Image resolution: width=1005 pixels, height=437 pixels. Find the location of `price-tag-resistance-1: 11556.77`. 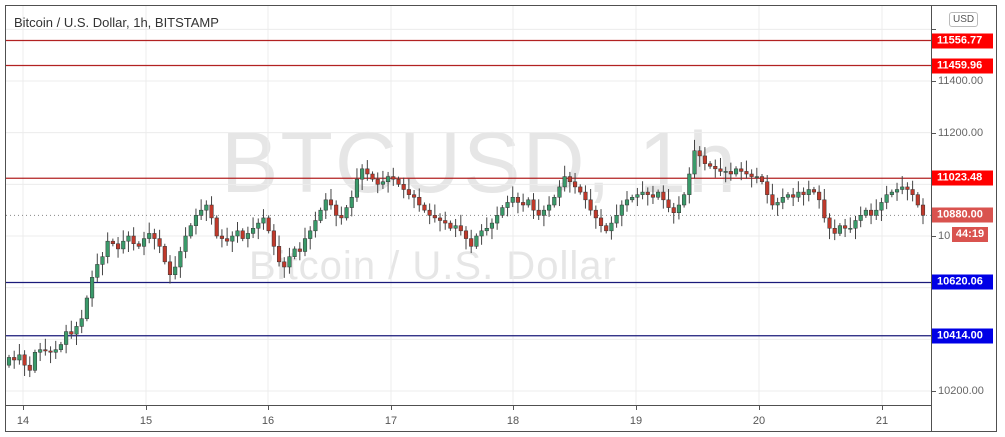

price-tag-resistance-1: 11556.77 is located at coordinates (962, 40).